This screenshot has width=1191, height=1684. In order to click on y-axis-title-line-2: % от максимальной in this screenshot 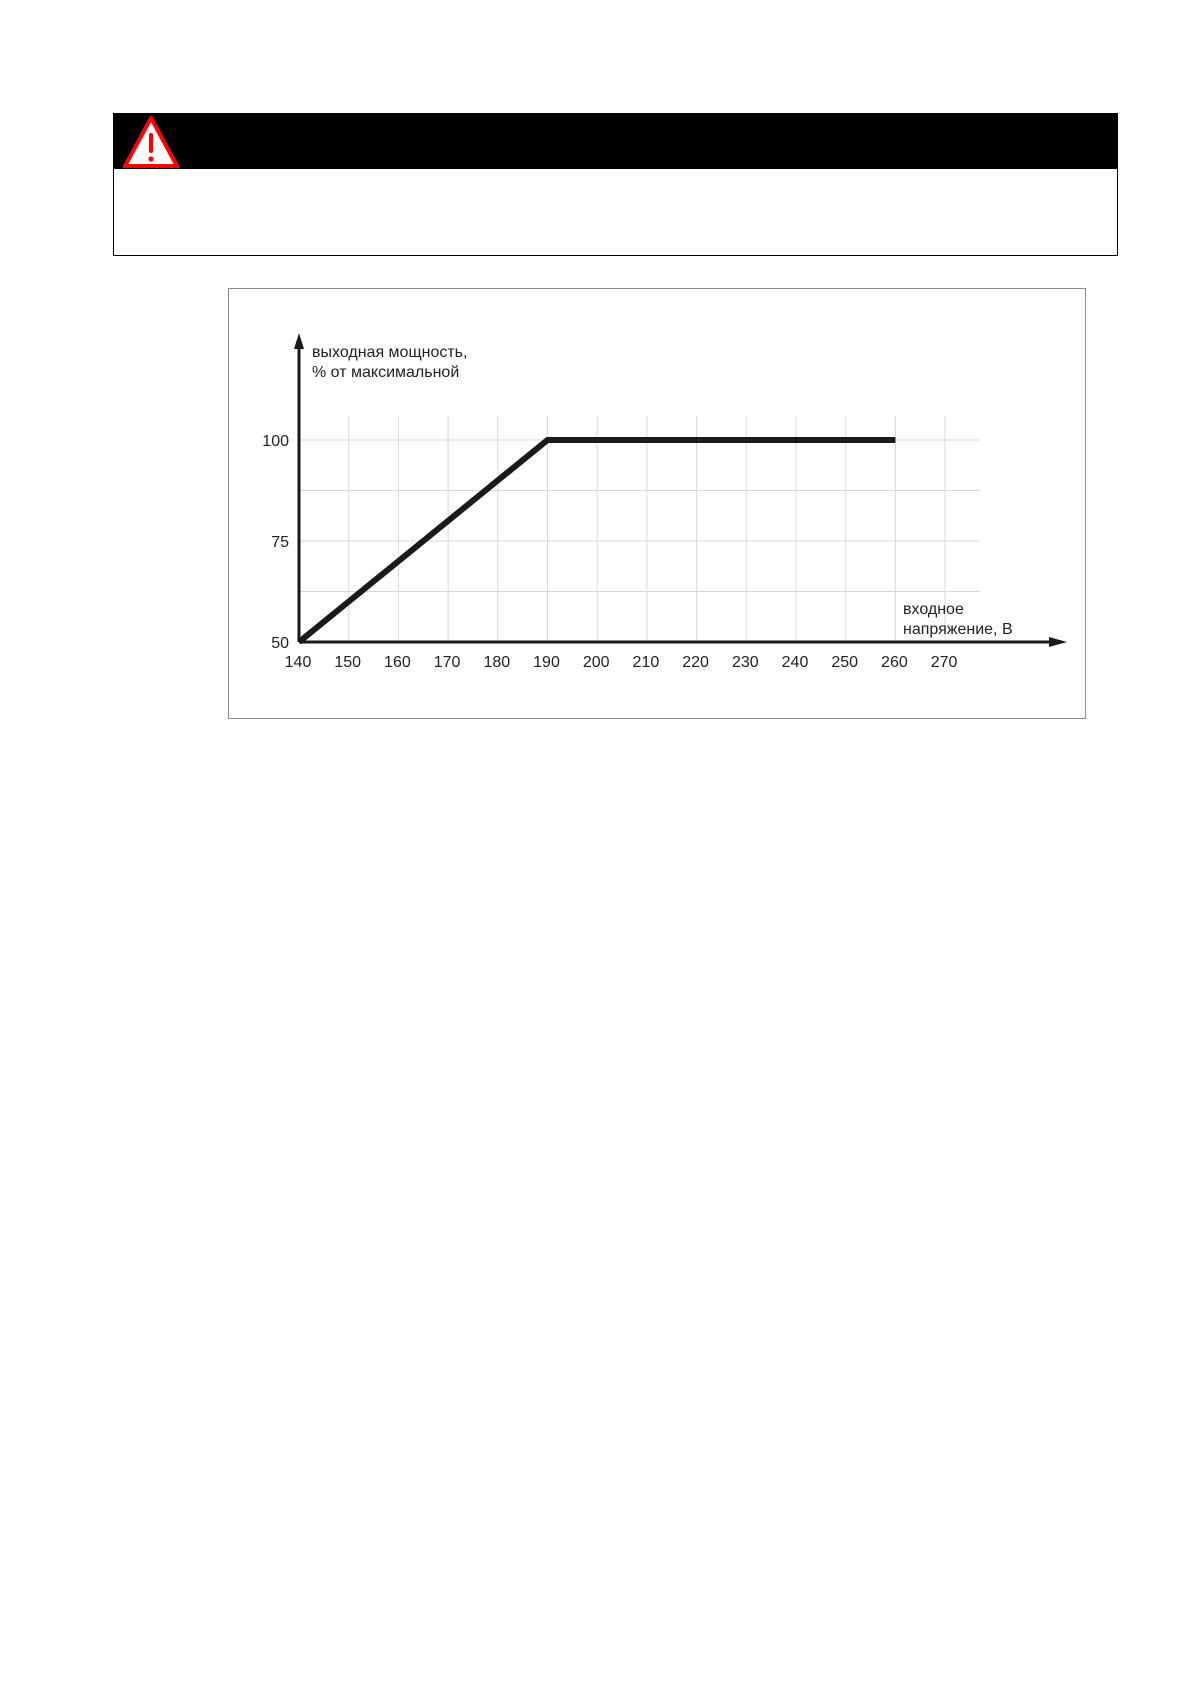, I will do `click(385, 372)`.